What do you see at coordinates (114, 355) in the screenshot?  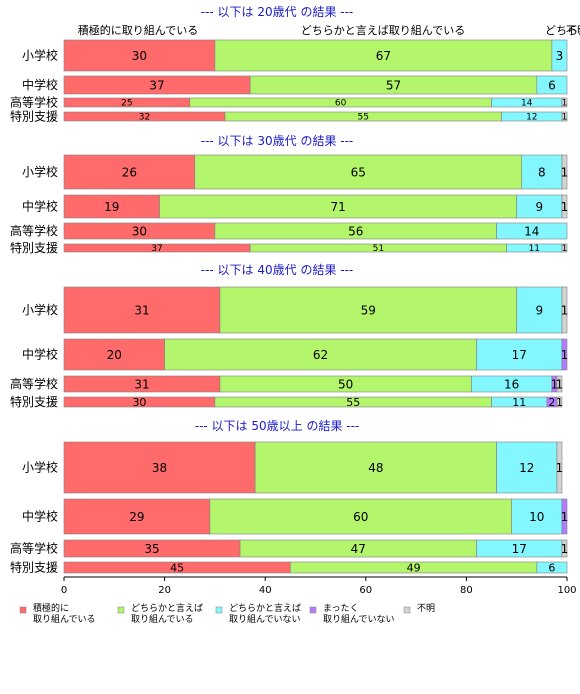 I see `data-label: 20` at bounding box center [114, 355].